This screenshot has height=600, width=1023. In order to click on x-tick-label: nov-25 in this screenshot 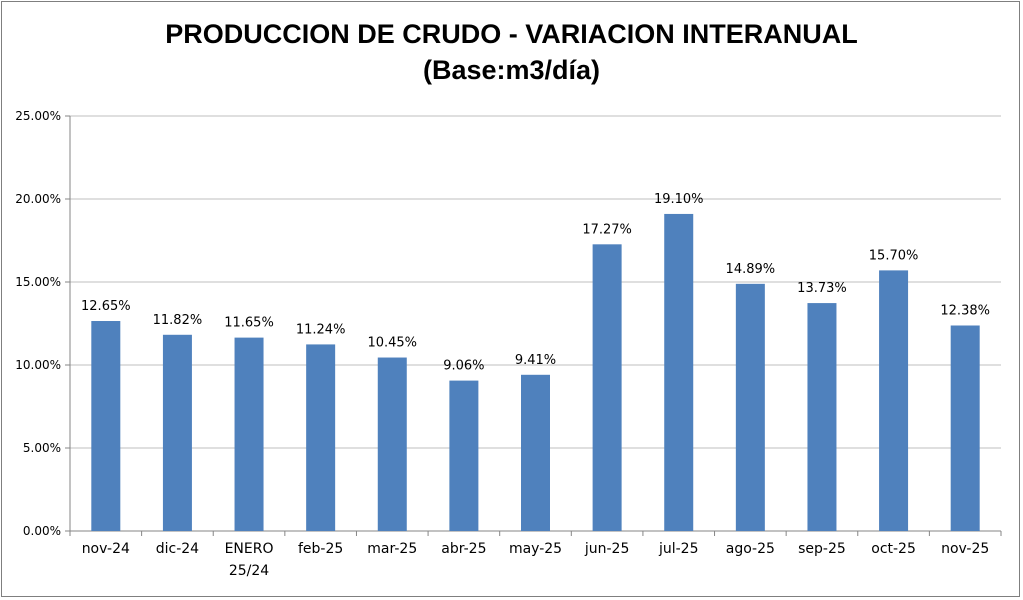, I will do `click(965, 549)`.